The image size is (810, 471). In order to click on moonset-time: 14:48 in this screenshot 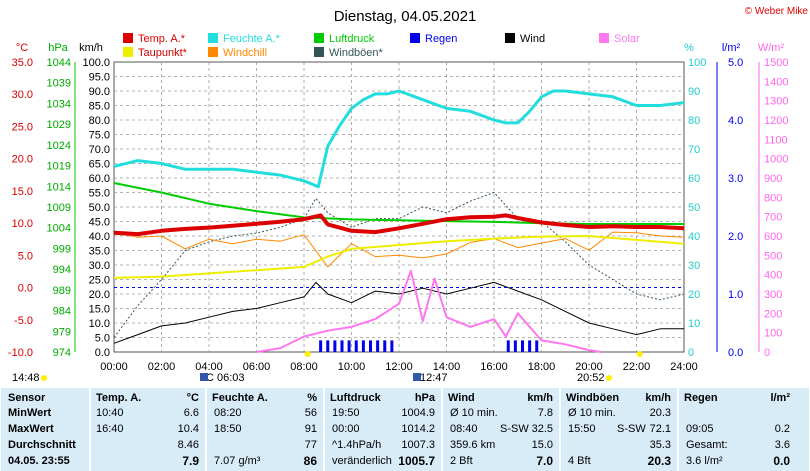, I will do `click(26, 378)`.